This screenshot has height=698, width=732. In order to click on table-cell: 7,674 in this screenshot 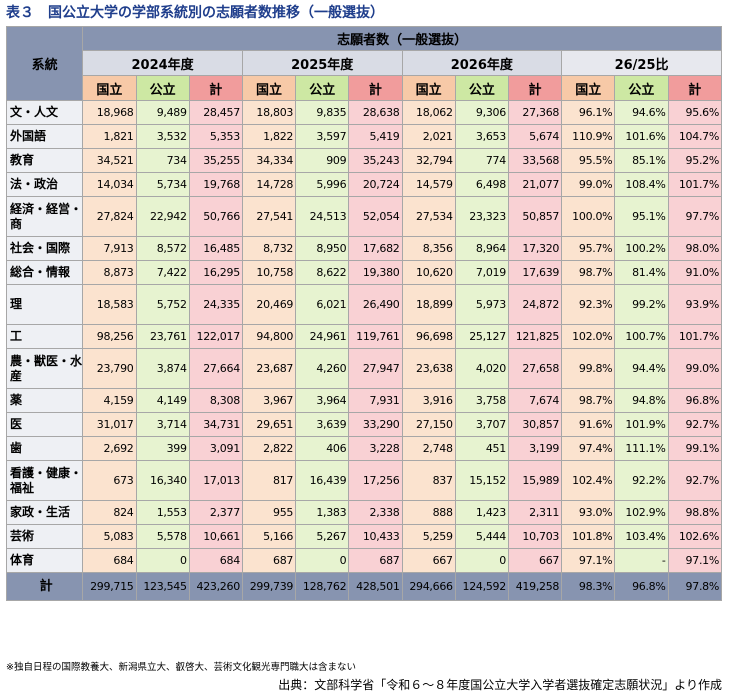, I will do `click(535, 400)`.